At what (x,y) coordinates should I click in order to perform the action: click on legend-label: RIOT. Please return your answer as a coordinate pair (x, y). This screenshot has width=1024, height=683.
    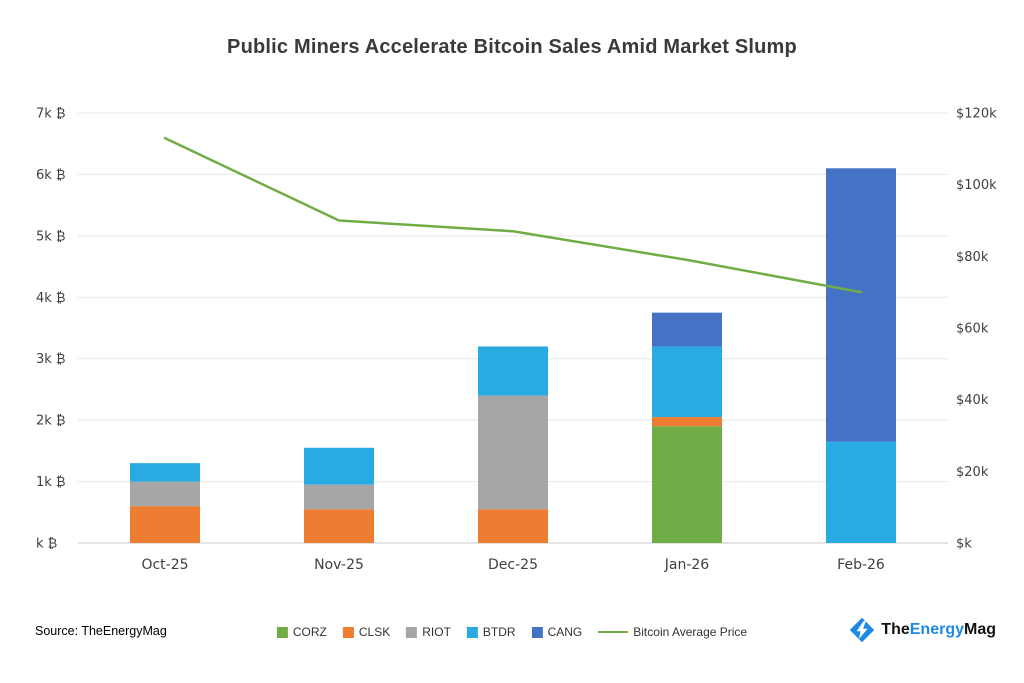
    Looking at the image, I should click on (436, 632).